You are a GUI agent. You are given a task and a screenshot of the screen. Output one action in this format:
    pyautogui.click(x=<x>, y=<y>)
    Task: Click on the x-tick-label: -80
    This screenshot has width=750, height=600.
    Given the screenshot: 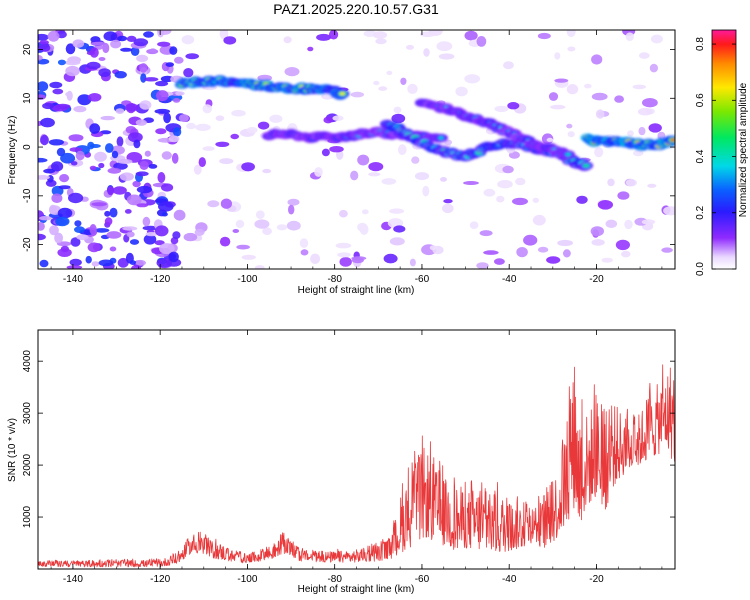 What is the action you would take?
    pyautogui.click(x=334, y=279)
    